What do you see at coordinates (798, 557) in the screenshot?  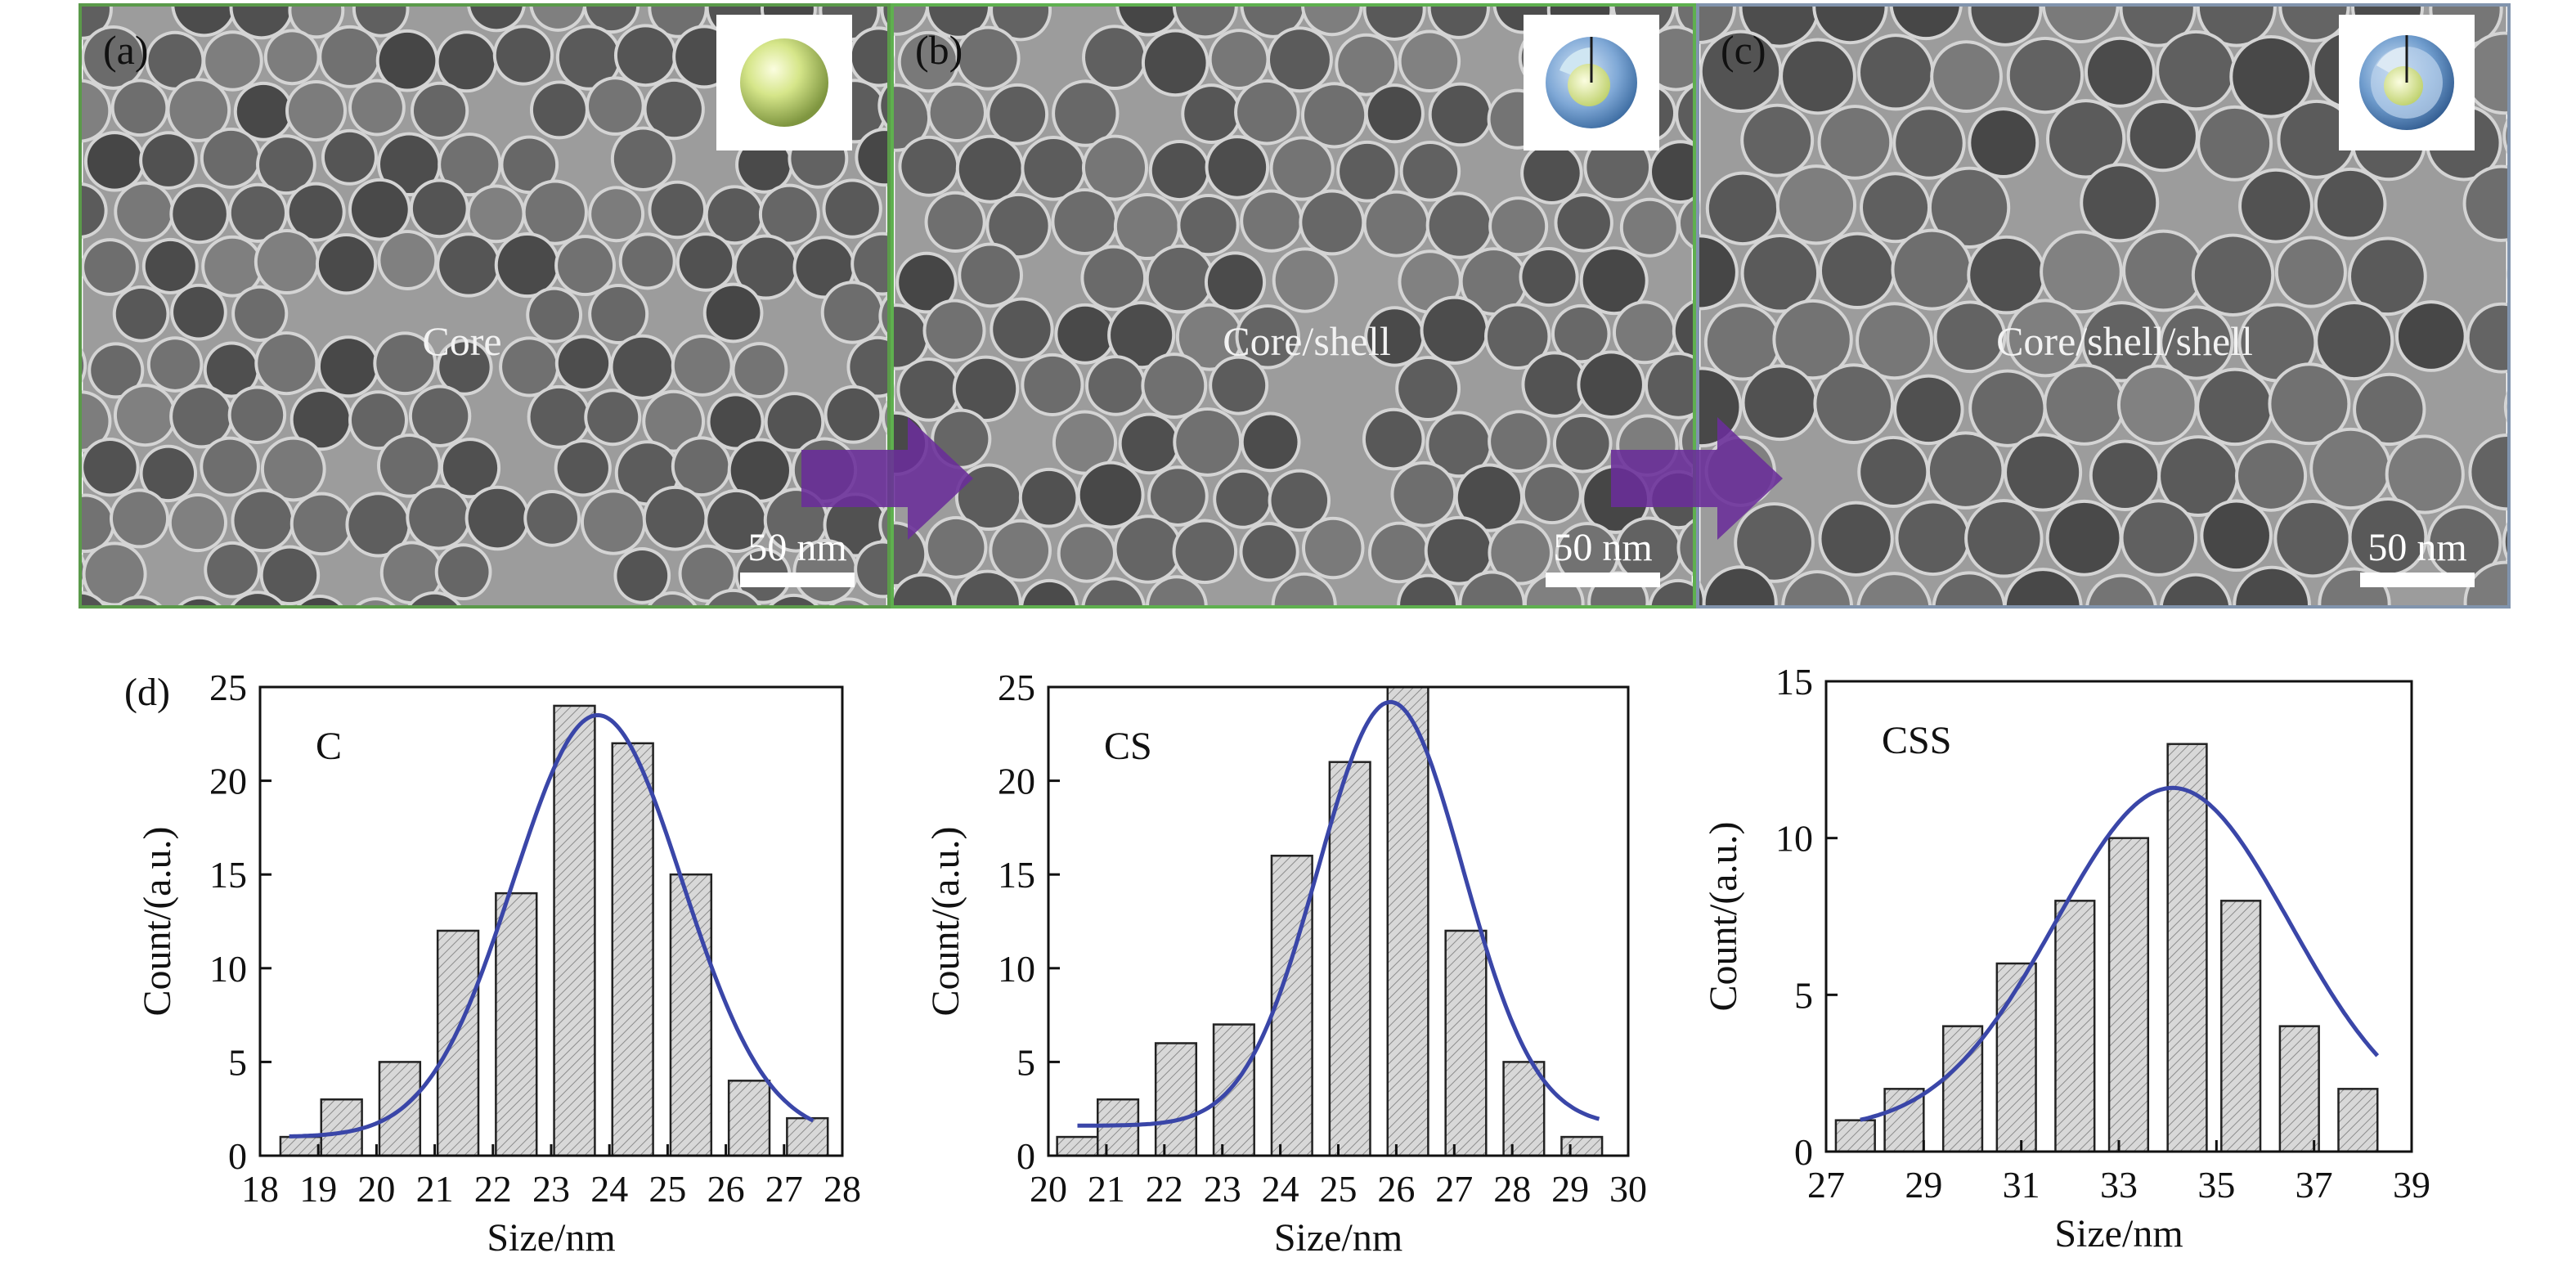 I see `scale-bar-a: 50 nm` at bounding box center [798, 557].